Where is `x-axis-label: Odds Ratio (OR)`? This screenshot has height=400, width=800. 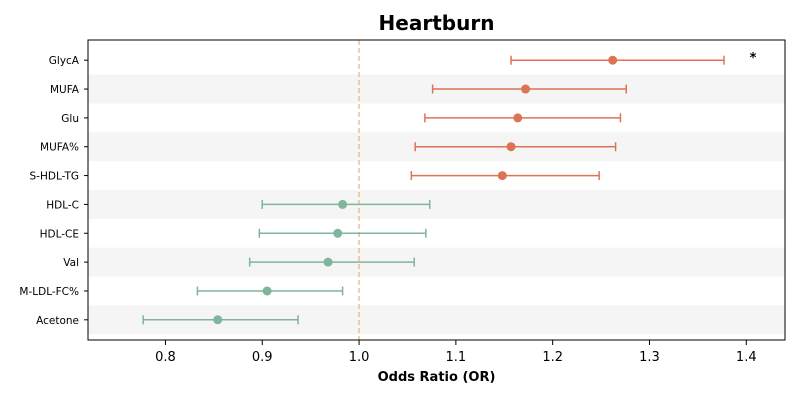 x-axis-label: Odds Ratio (OR) is located at coordinates (437, 377).